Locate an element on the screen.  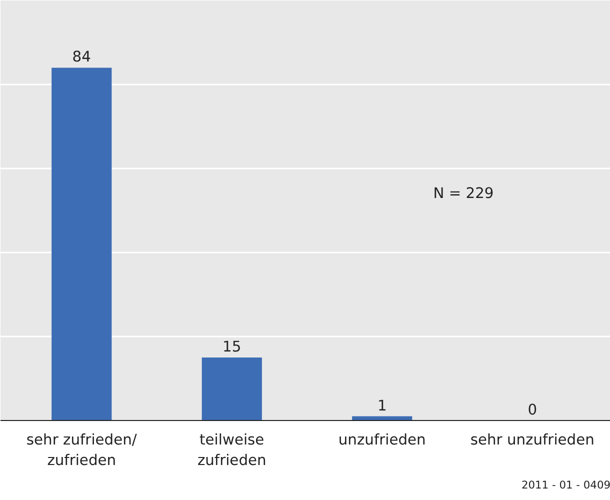
x-tick-label: unzufrieden is located at coordinates (382, 440).